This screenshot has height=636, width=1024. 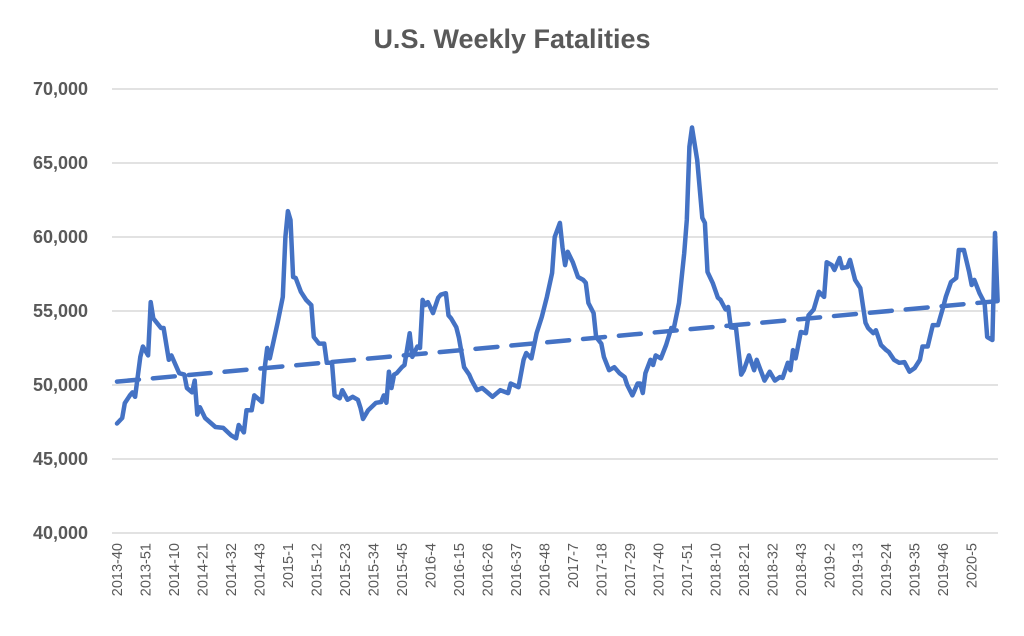 I want to click on x-tick-label: 2014-10, so click(x=175, y=569).